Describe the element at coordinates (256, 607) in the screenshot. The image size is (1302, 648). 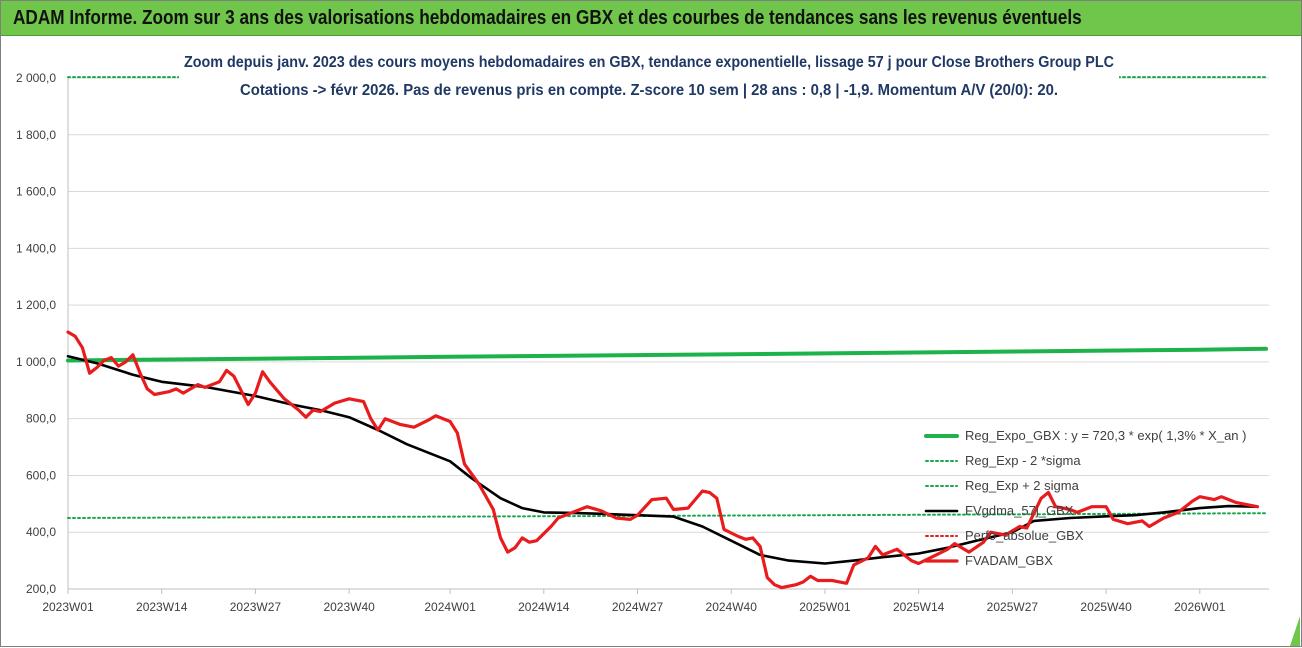
I see `x-tick-label: 2023W27` at that location.